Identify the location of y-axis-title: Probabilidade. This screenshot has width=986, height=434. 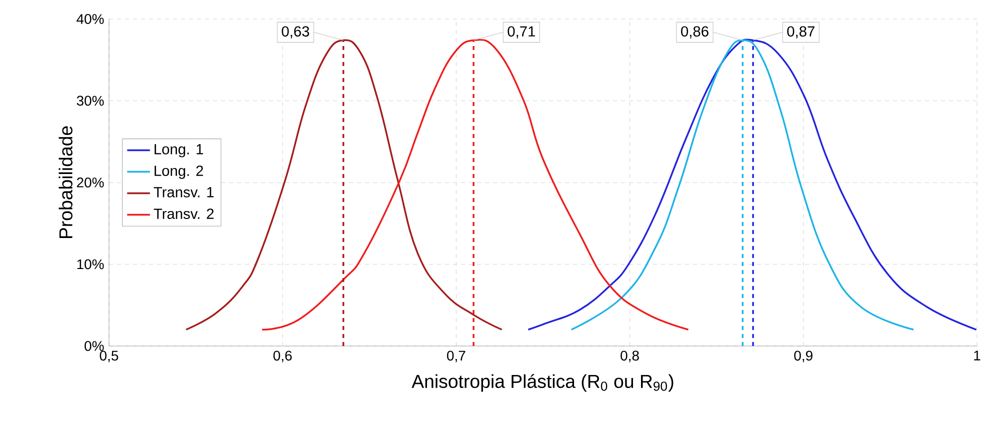
(65, 182).